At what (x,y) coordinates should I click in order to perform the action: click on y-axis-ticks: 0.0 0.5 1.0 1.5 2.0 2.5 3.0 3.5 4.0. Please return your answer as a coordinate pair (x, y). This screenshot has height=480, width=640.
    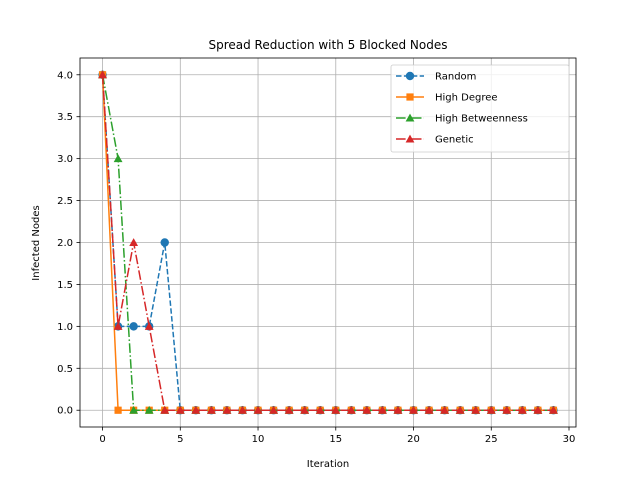
    Looking at the image, I should click on (68, 243).